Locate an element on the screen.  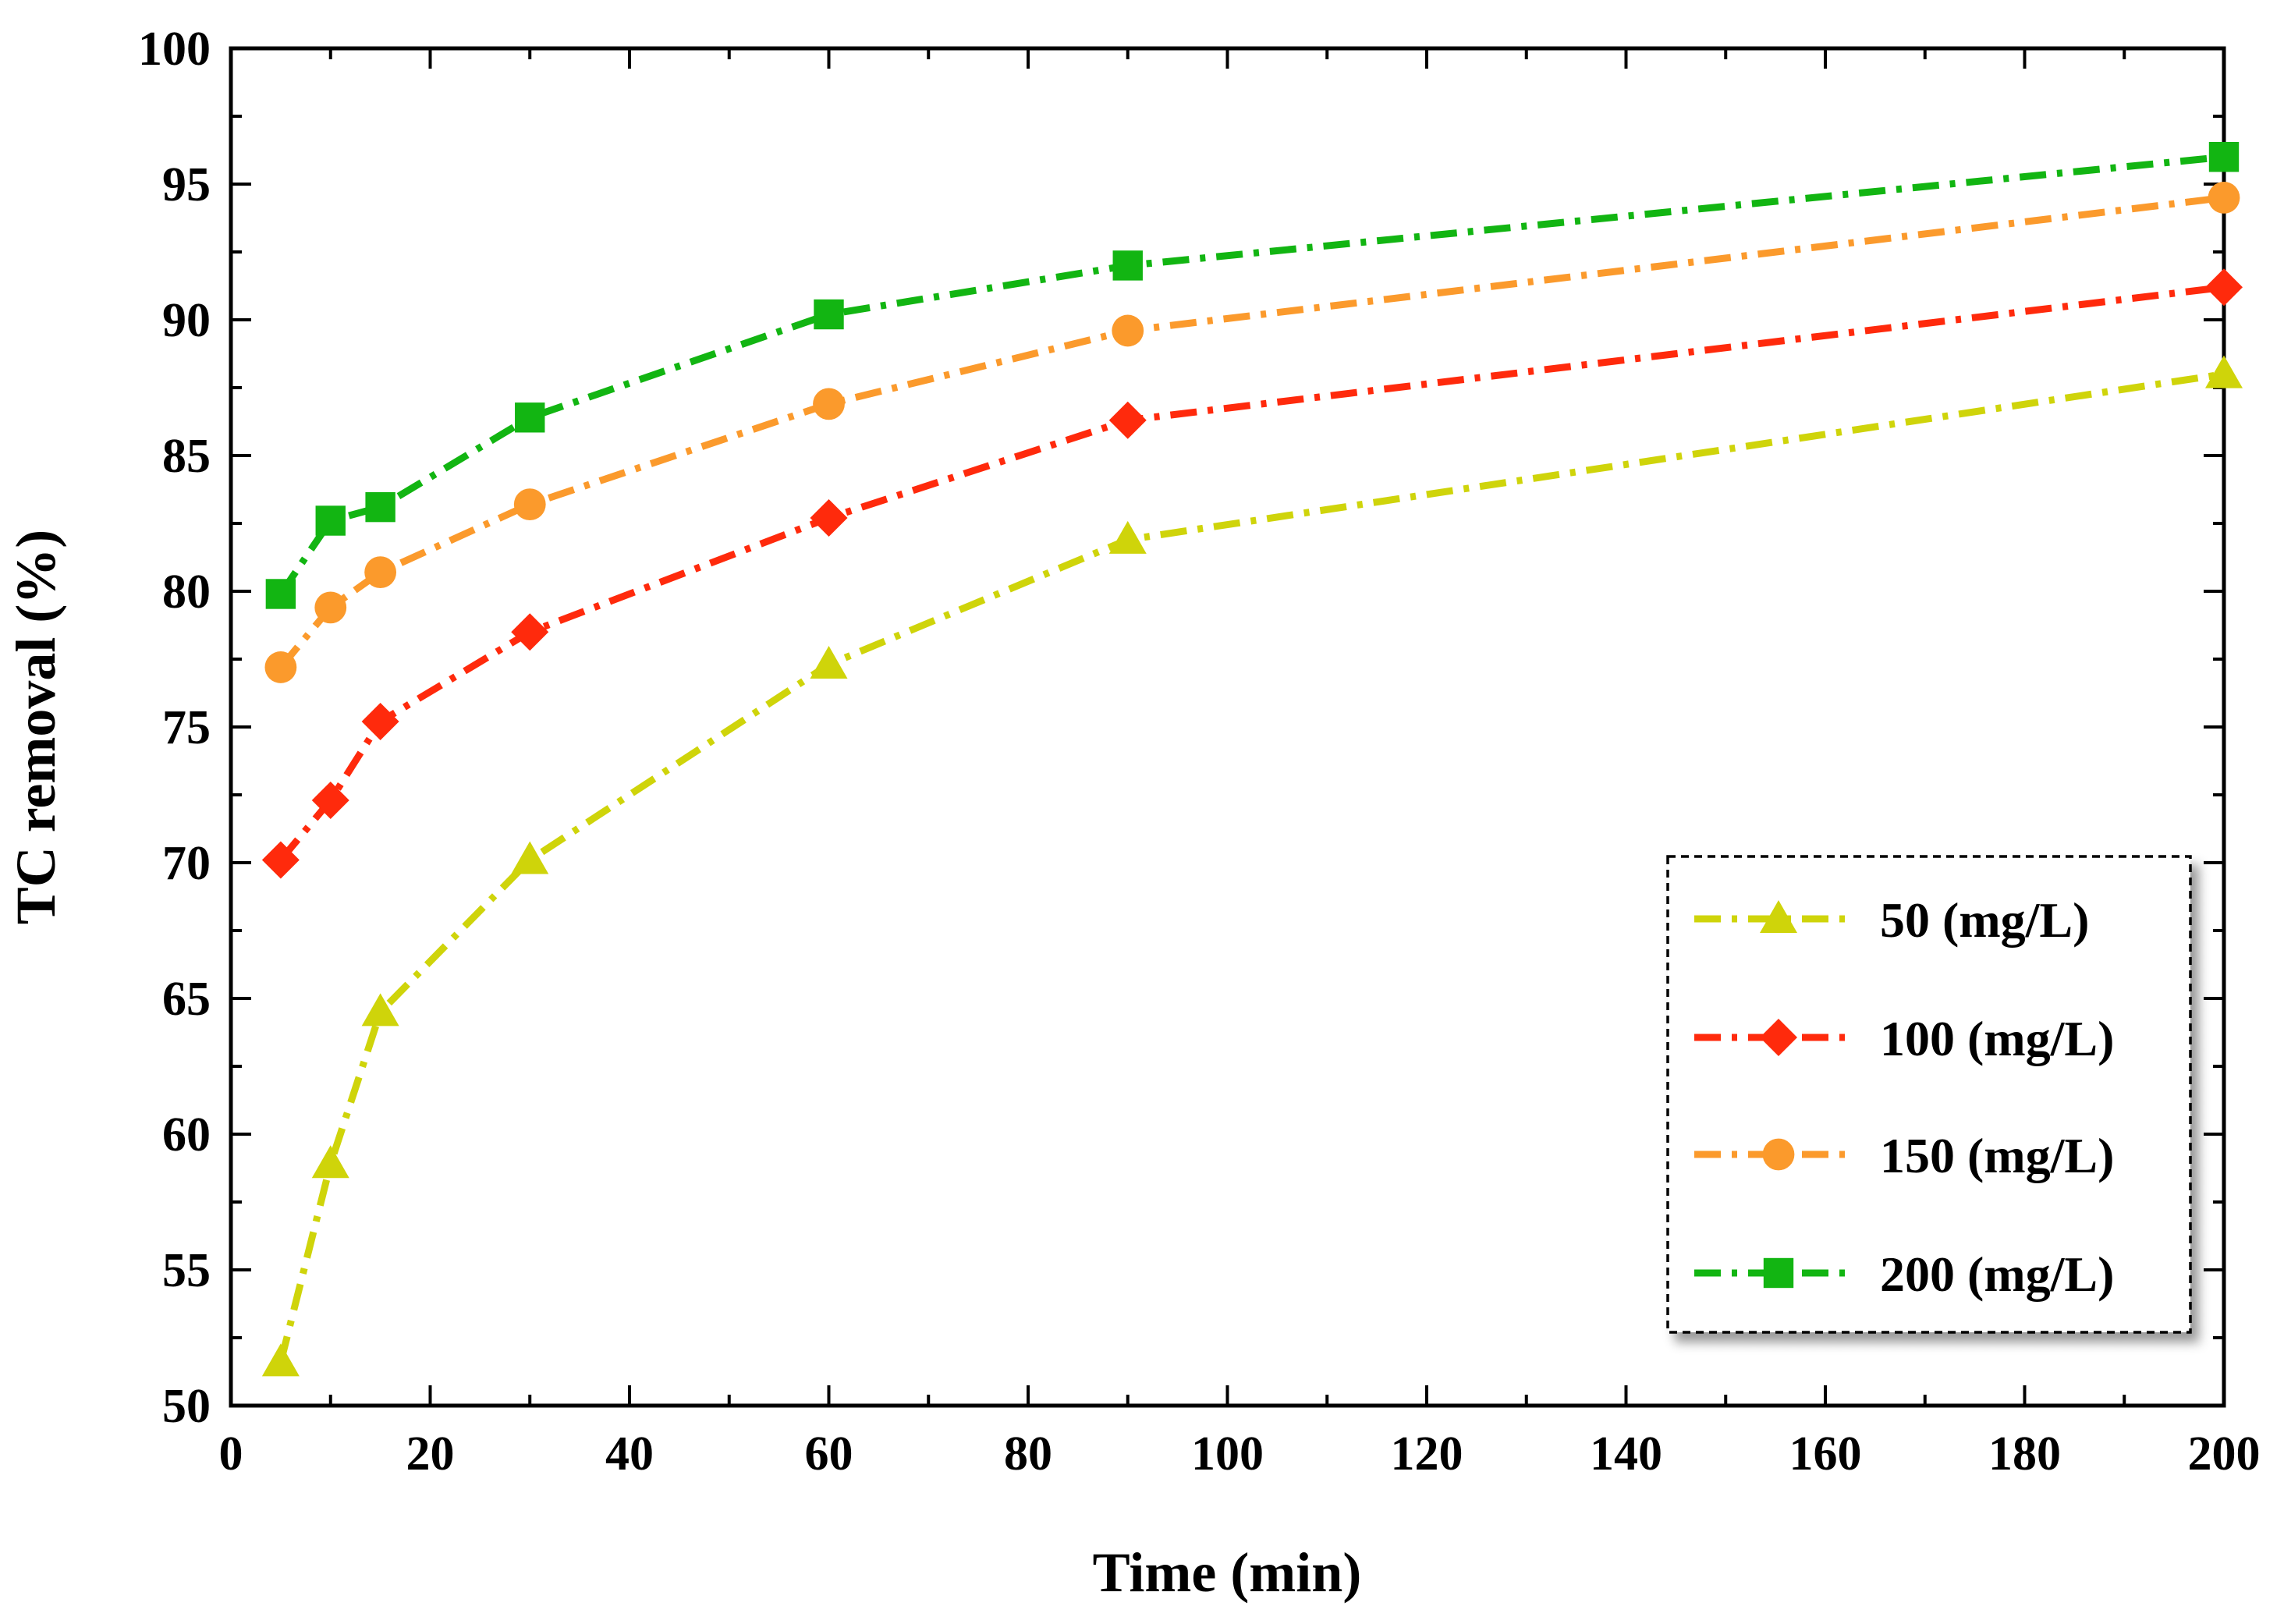
legend-entry: 100 (mg/L) is located at coordinates (1904, 1038).